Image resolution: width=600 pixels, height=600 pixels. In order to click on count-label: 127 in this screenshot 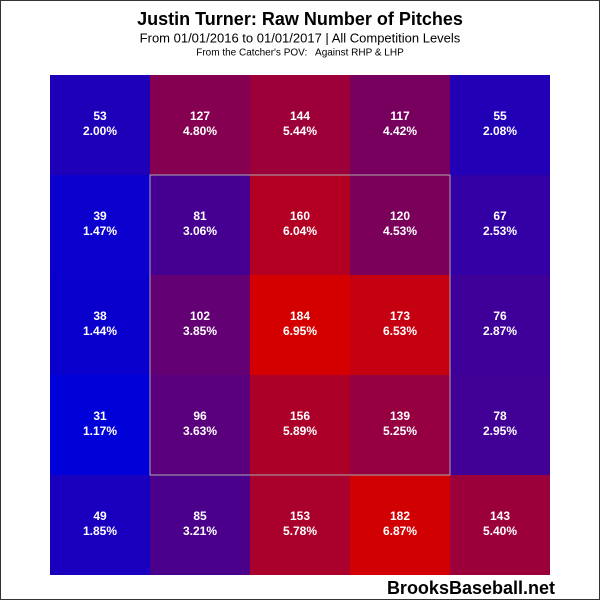, I will do `click(200, 116)`.